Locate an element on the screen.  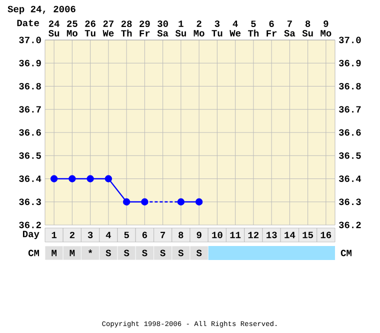
text: 9 is located at coordinates (199, 235).